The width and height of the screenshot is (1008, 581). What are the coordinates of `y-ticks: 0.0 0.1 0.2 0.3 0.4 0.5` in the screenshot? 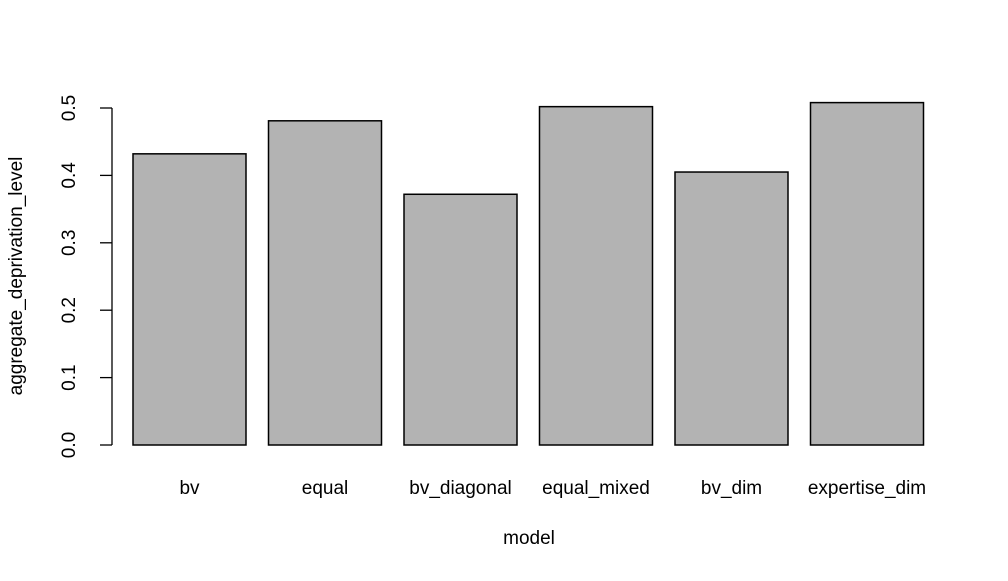 It's located at (85, 276).